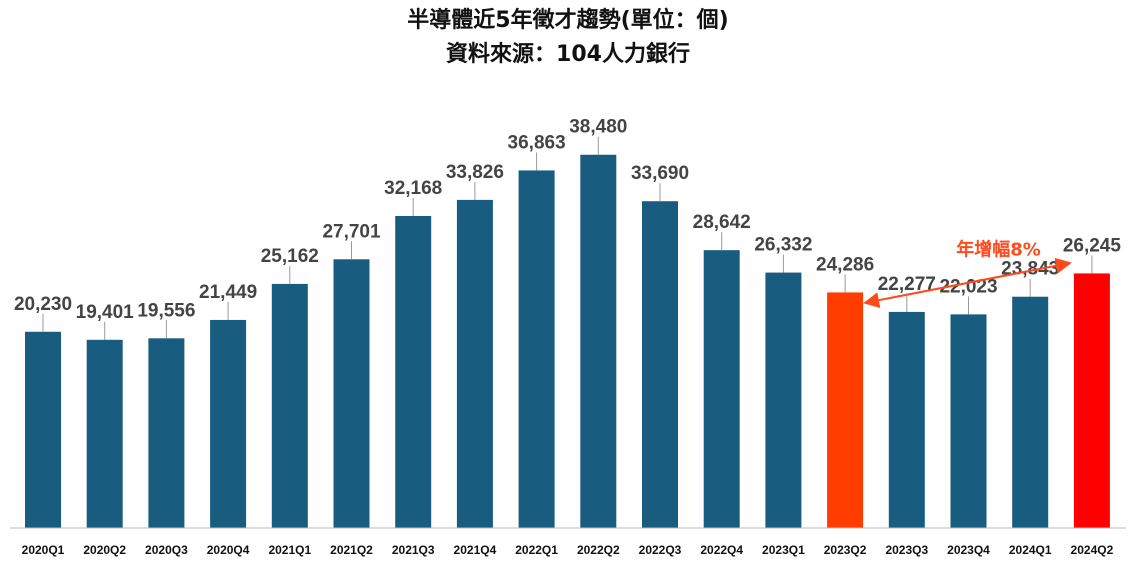  I want to click on bar-2020q2, so click(104, 433).